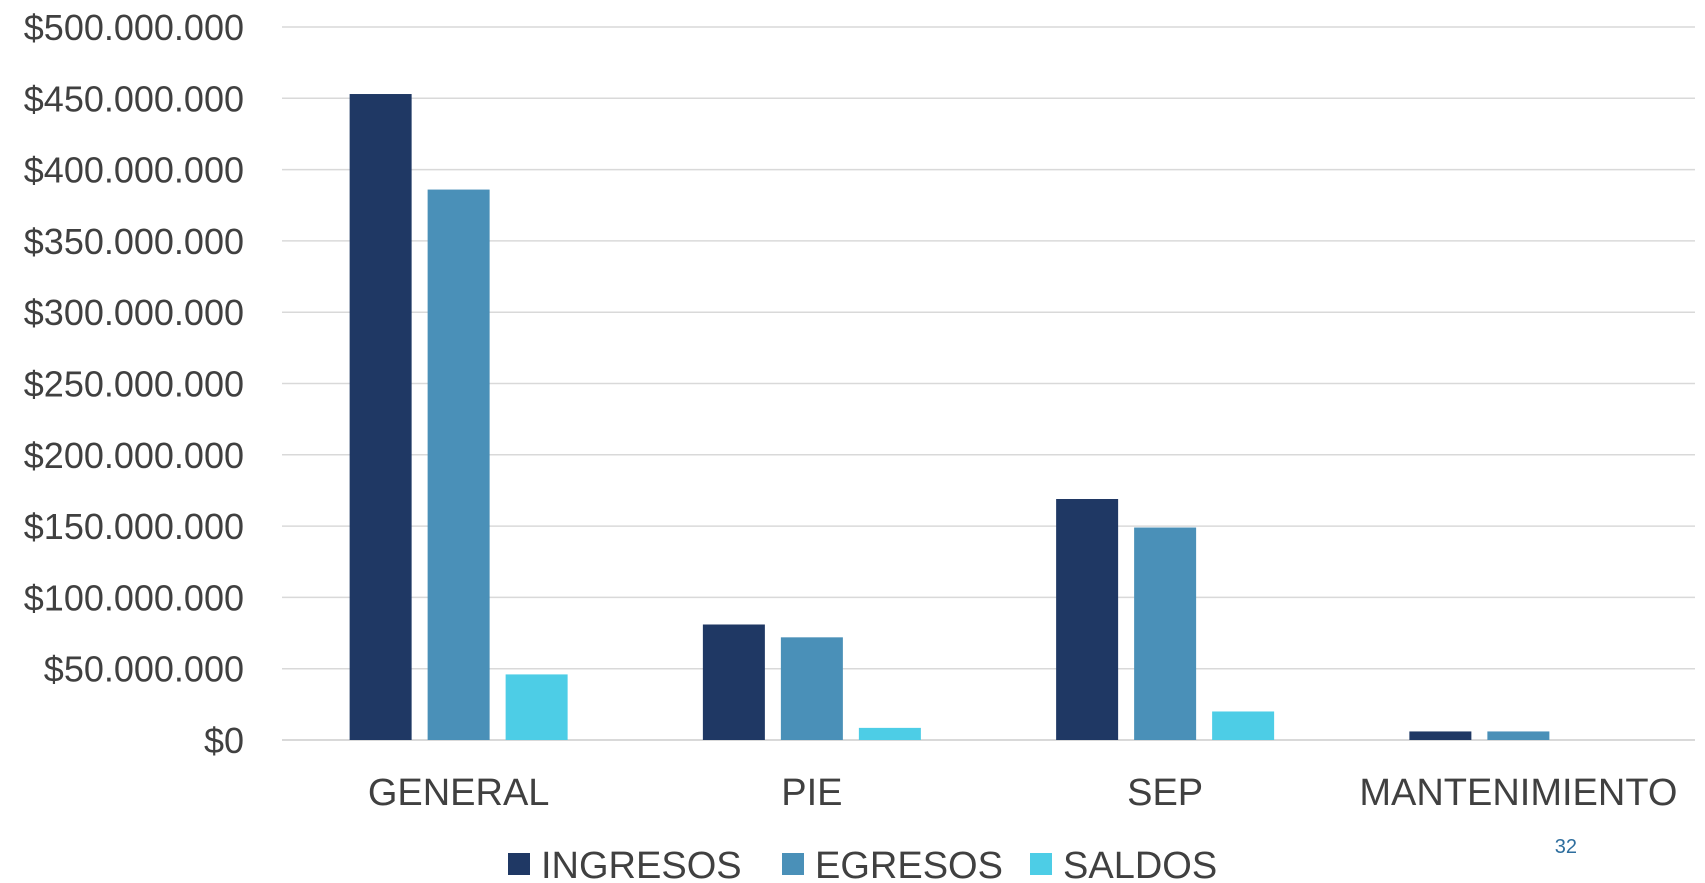 Image resolution: width=1705 pixels, height=883 pixels. I want to click on bar-egresos-pie, so click(811, 688).